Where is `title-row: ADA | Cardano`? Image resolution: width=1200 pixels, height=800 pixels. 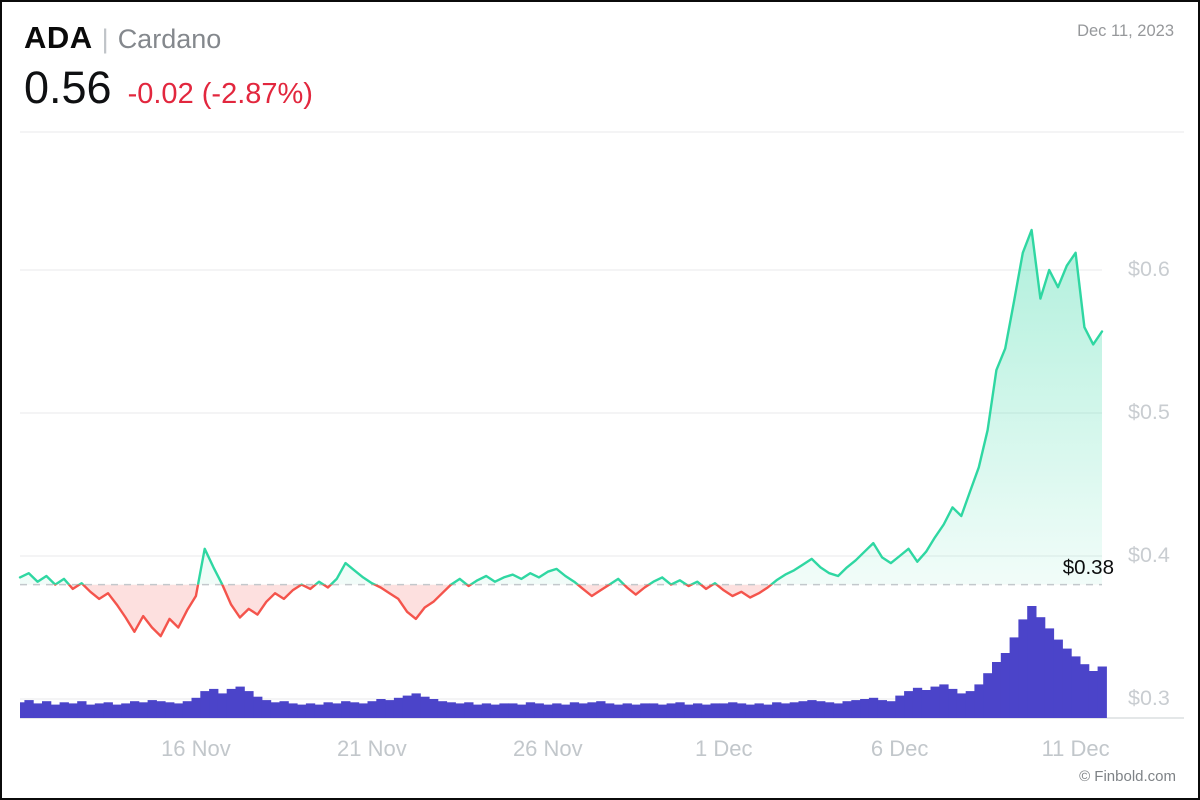
title-row: ADA | Cardano is located at coordinates (122, 38).